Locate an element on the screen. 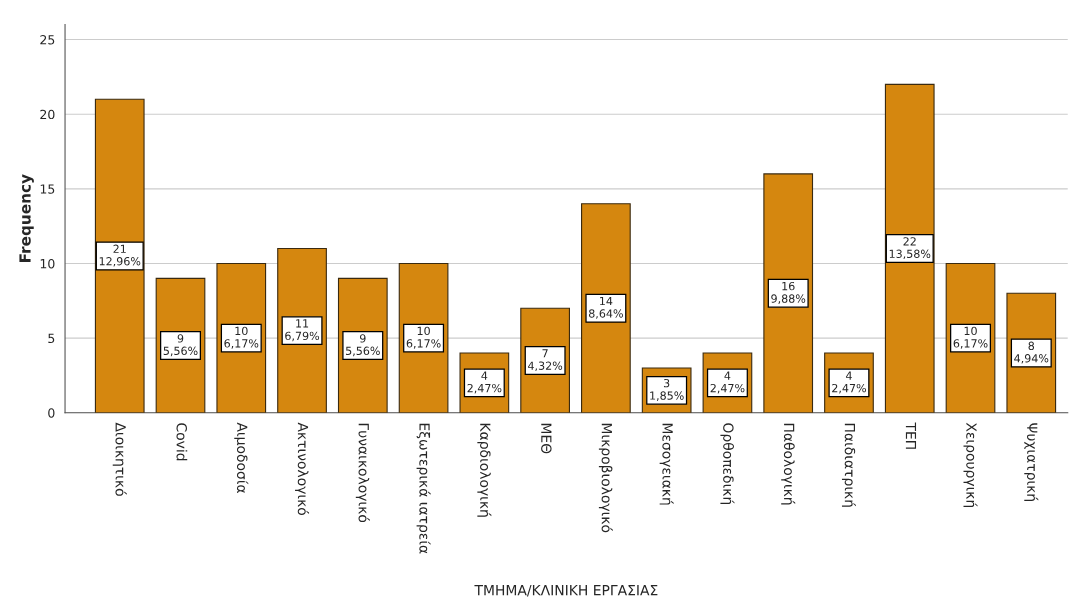 This screenshot has width=1084, height=616. y-tick-label: 5 is located at coordinates (51, 338).